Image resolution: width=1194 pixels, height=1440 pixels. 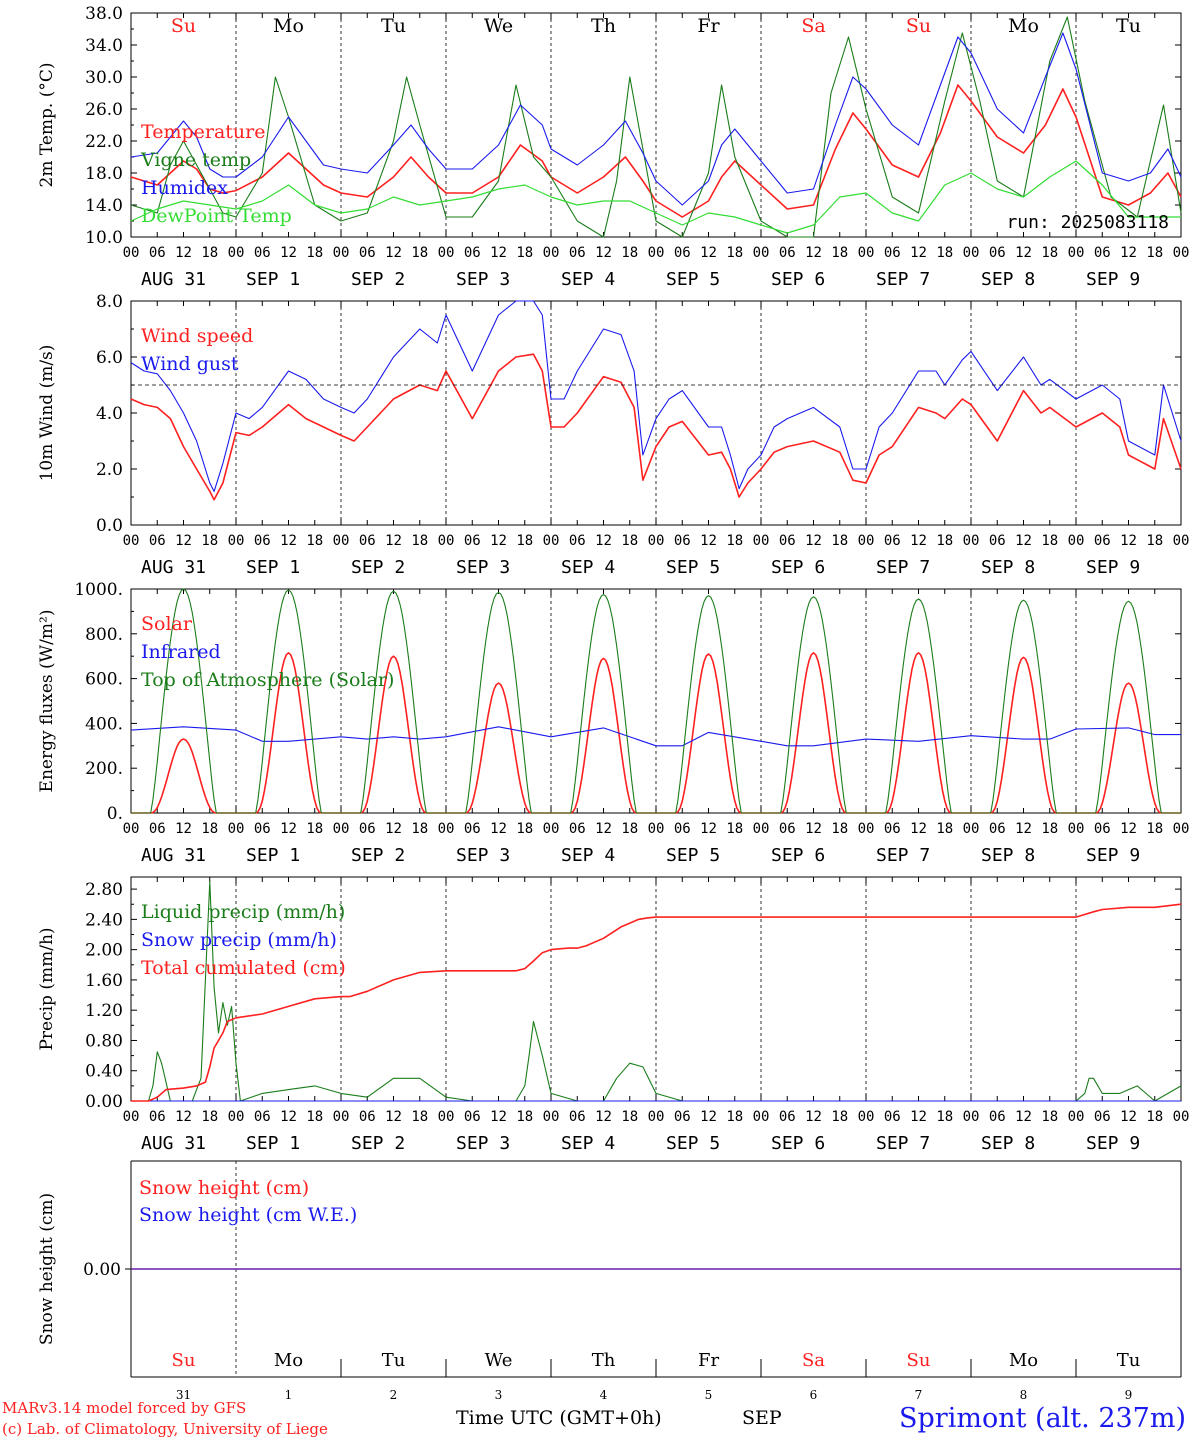 I want to click on y-tick-label: 2.0, so click(x=109, y=470).